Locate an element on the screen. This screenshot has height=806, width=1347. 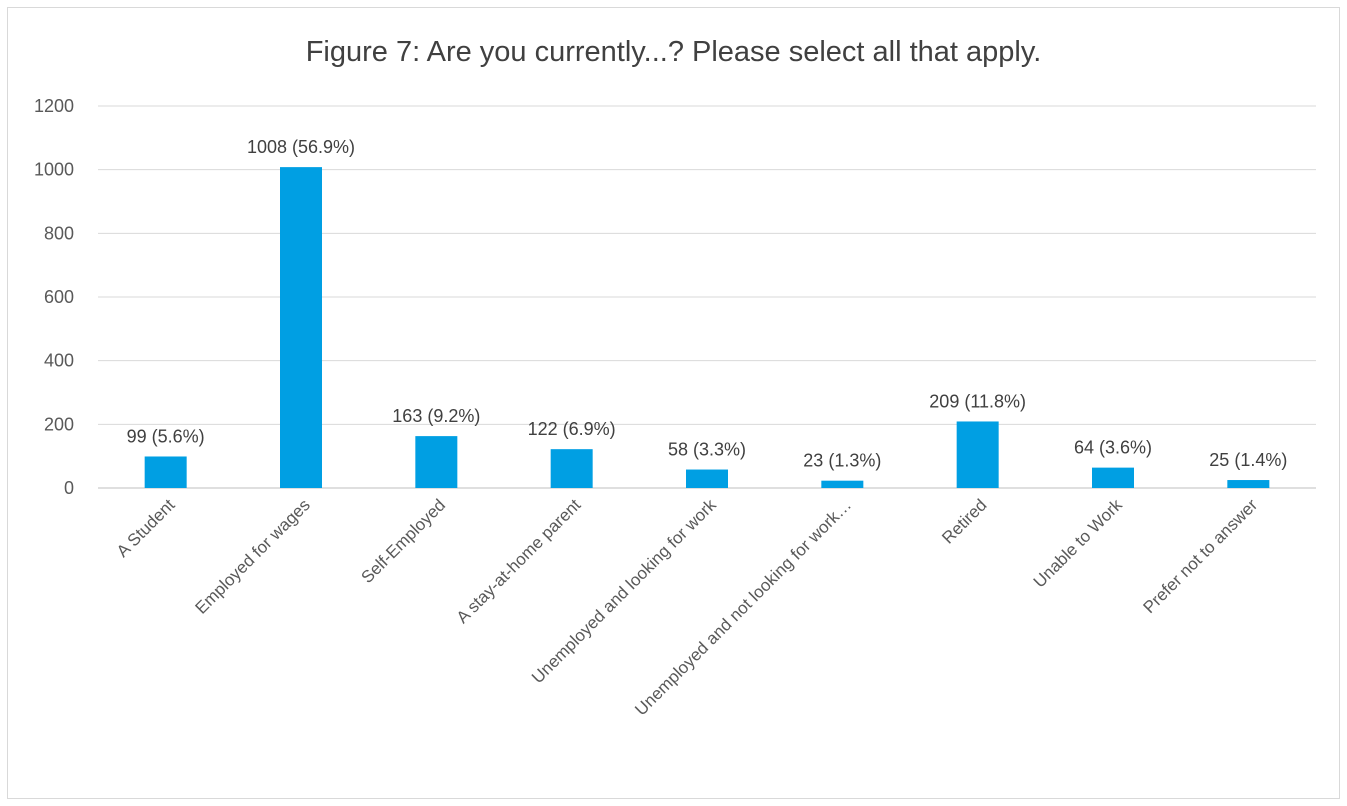
y-tick-label: 200 is located at coordinates (59, 424).